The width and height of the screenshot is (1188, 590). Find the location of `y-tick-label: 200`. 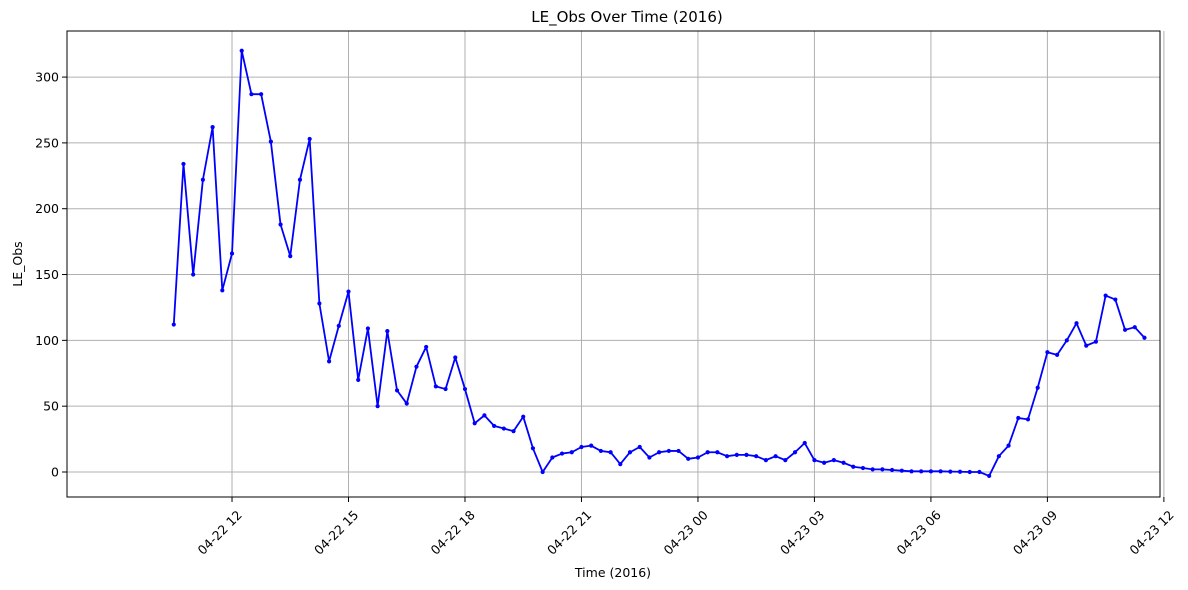

y-tick-label: 200 is located at coordinates (47, 208).